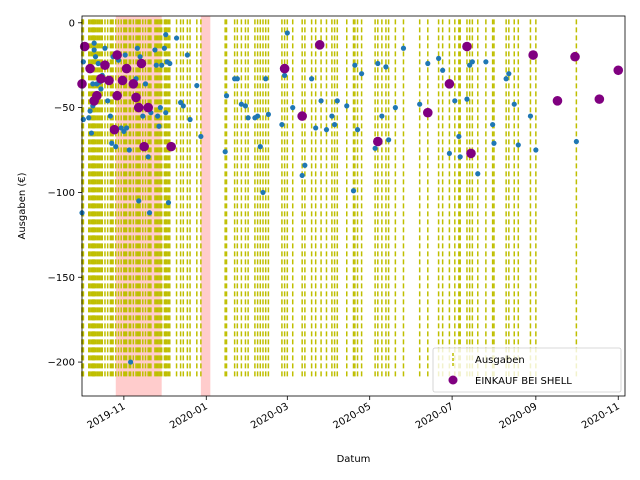  I want to click on legend: Ausgaben EINKAUF BEI SHELL, so click(527, 370).